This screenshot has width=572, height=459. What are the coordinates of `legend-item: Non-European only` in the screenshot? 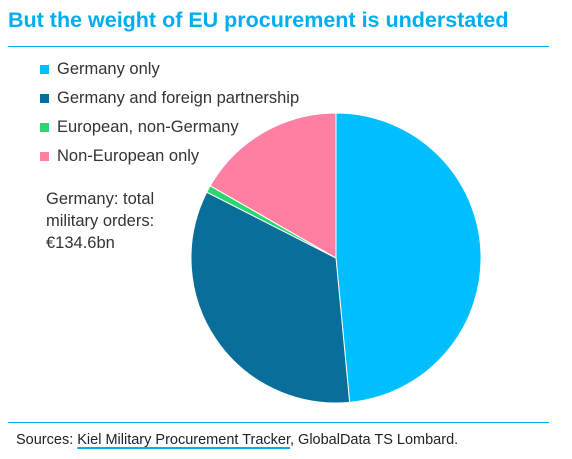 It's located at (169, 156).